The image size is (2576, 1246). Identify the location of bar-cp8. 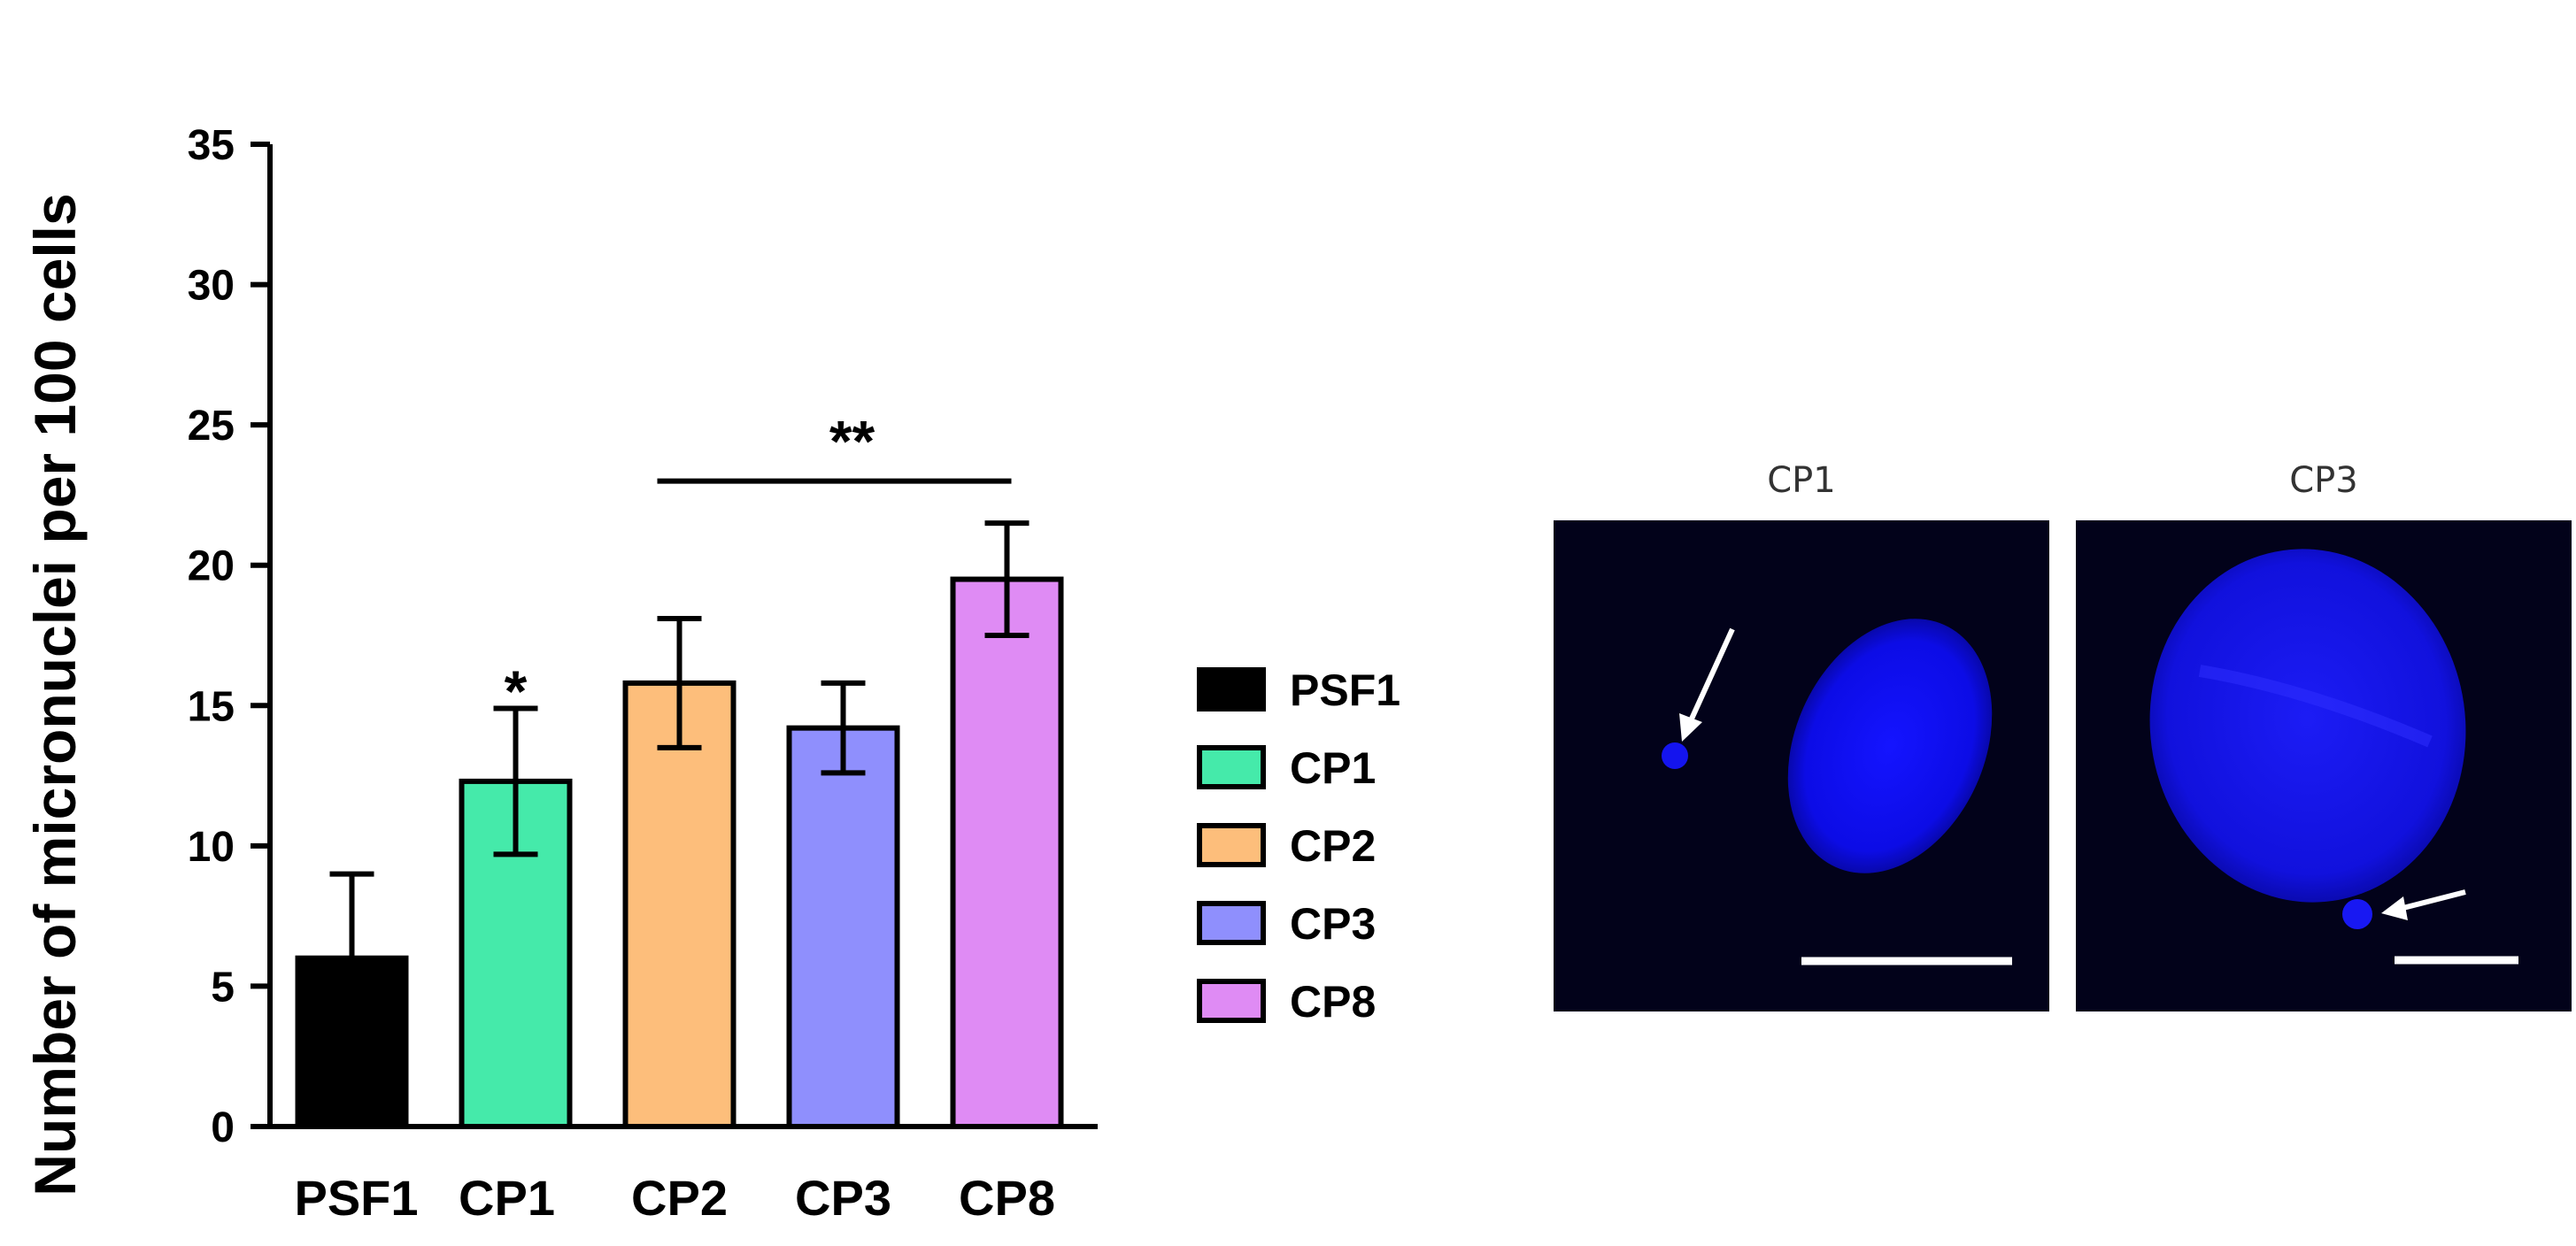
(1007, 852).